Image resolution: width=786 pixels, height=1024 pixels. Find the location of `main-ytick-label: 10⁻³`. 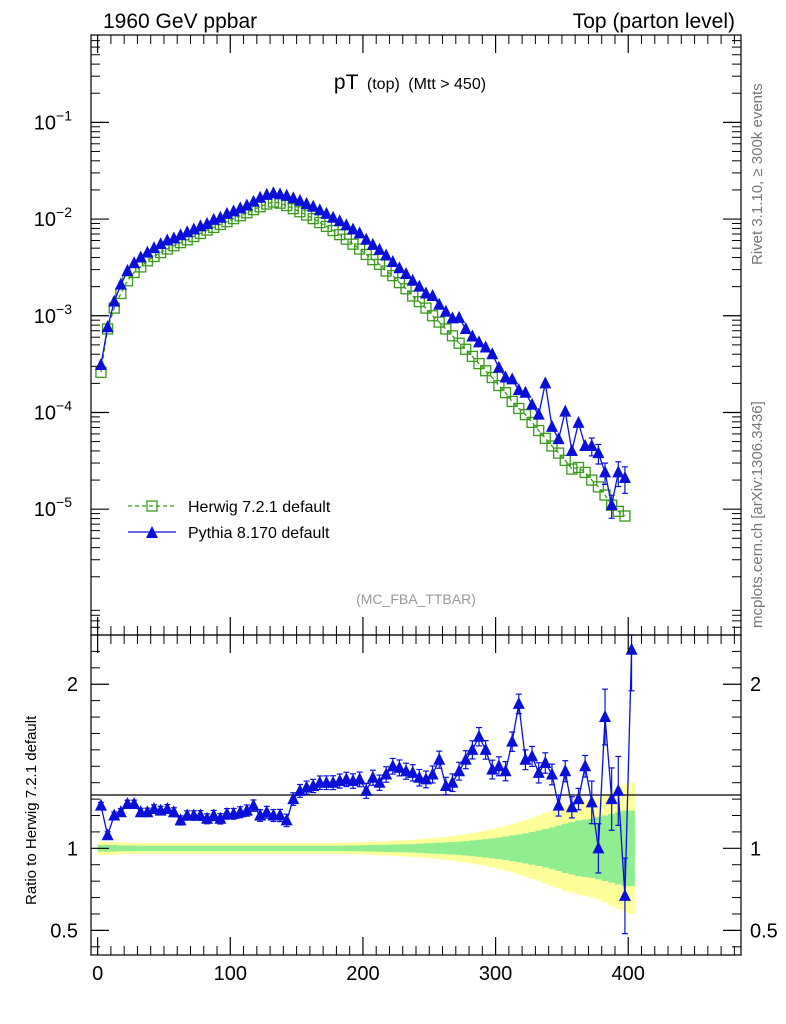

main-ytick-label: 10⁻³ is located at coordinates (53, 314).